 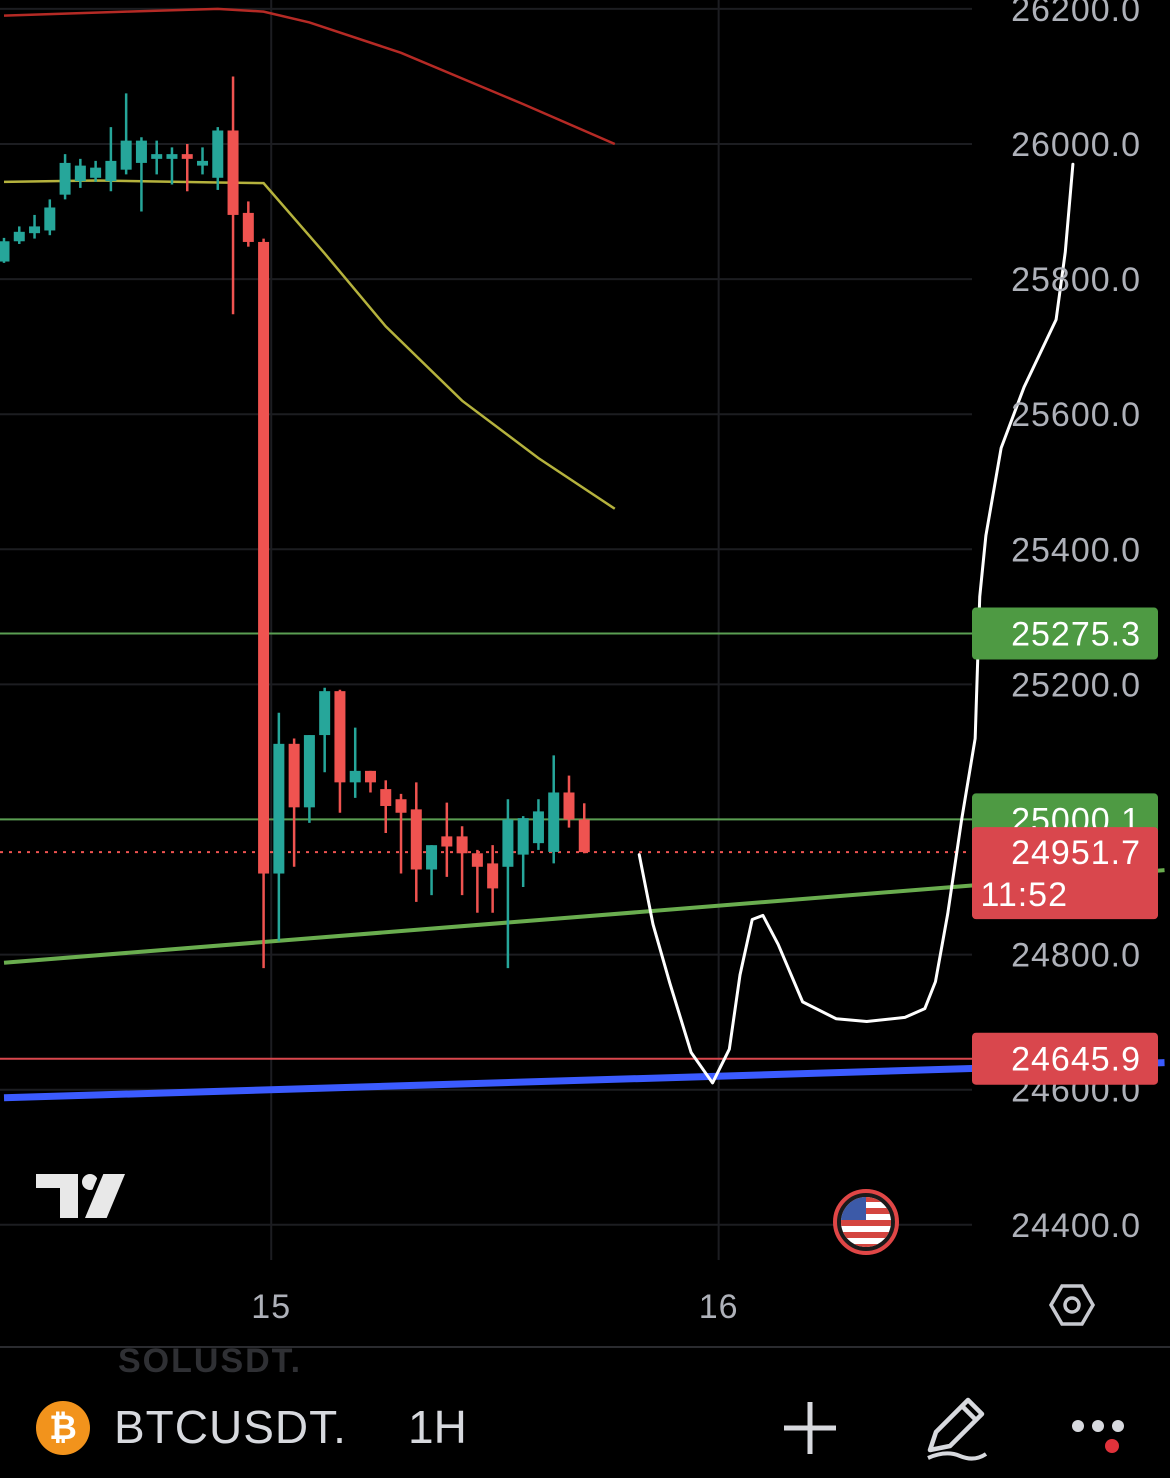 I want to click on price-tick-label: 25600.0, so click(x=1076, y=415).